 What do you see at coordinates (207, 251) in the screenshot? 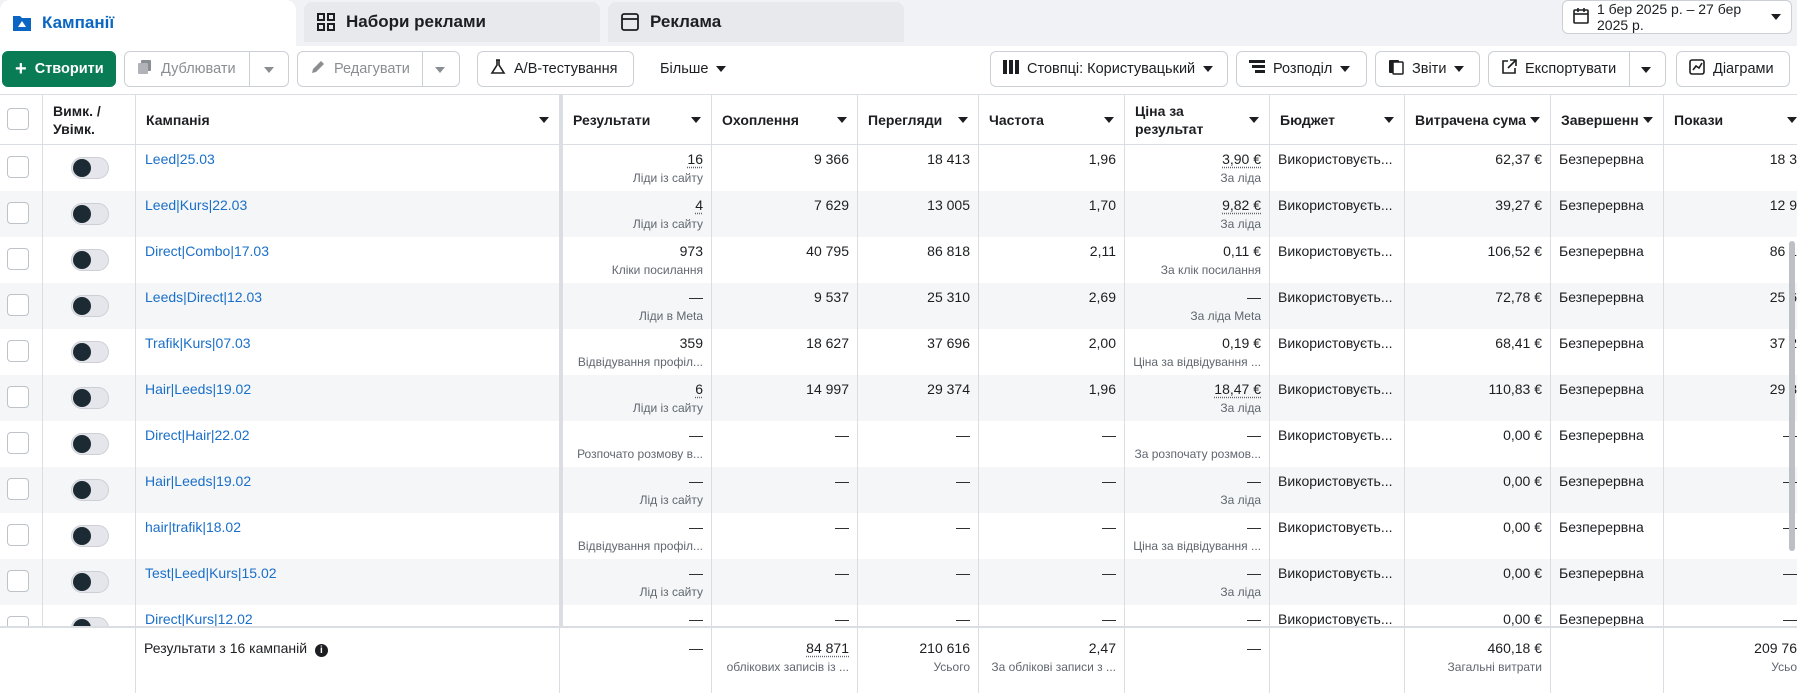
I see `campaign-name-link: Direct|Combo|17.03` at bounding box center [207, 251].